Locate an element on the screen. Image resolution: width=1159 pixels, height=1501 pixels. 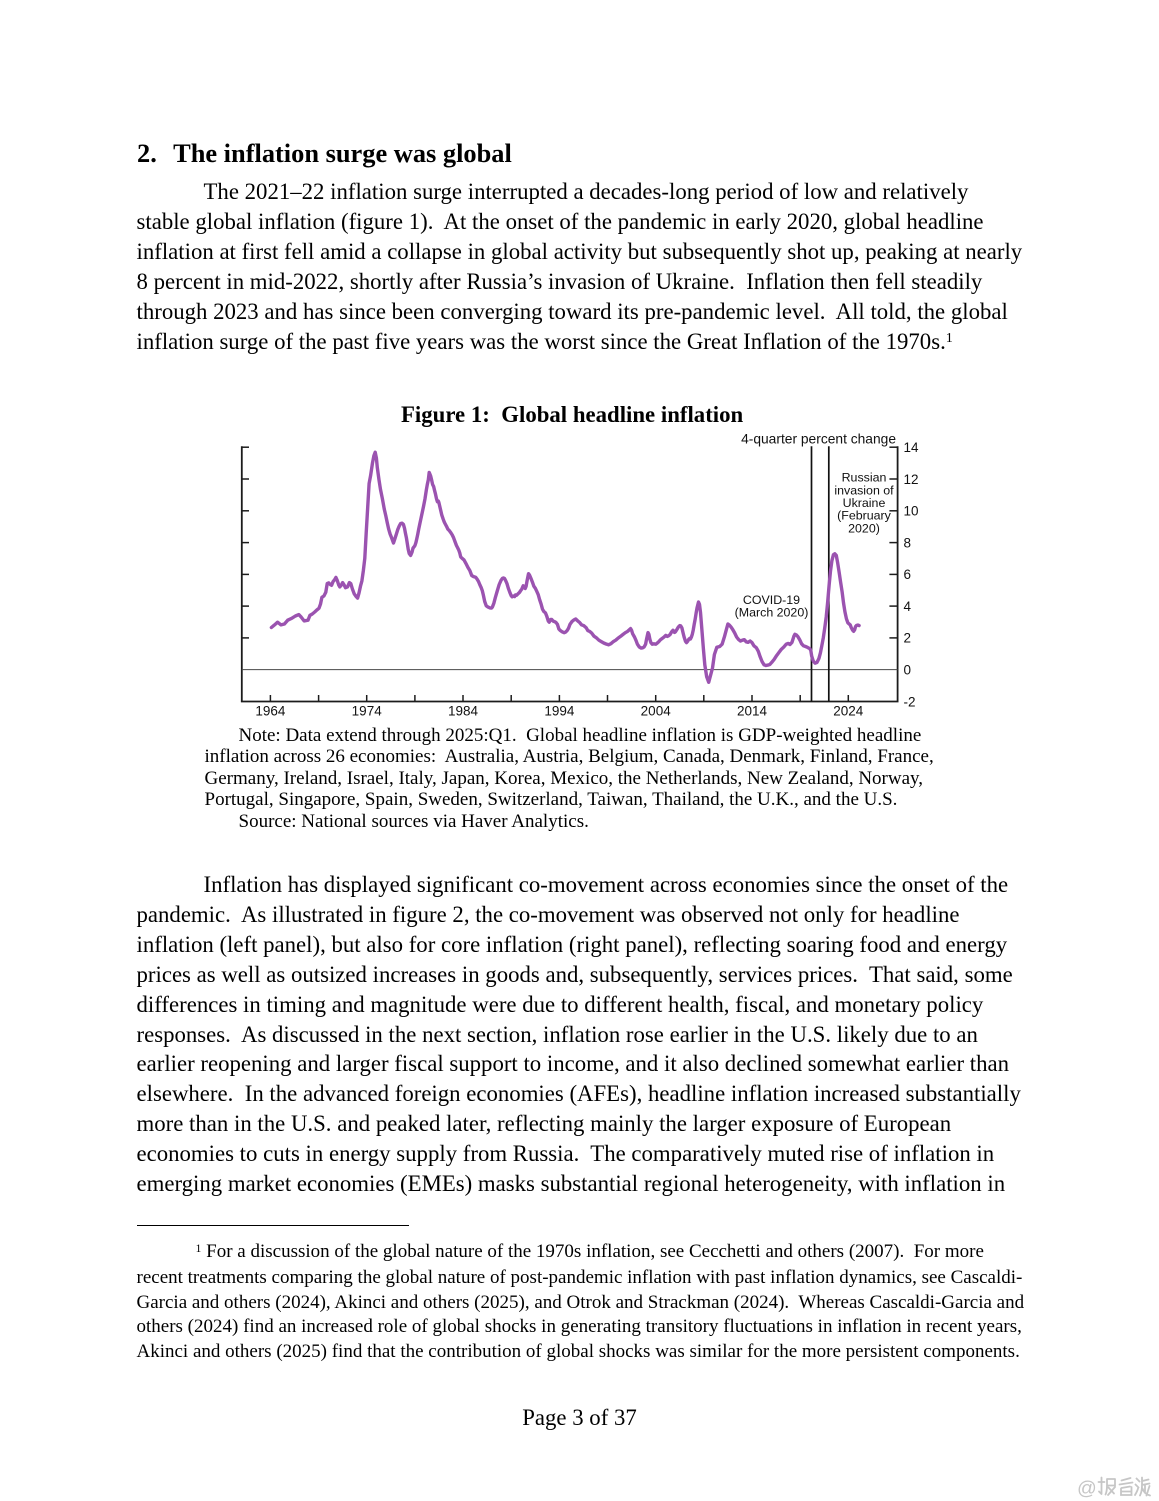
svg-text: (February is located at coordinates (864, 515).